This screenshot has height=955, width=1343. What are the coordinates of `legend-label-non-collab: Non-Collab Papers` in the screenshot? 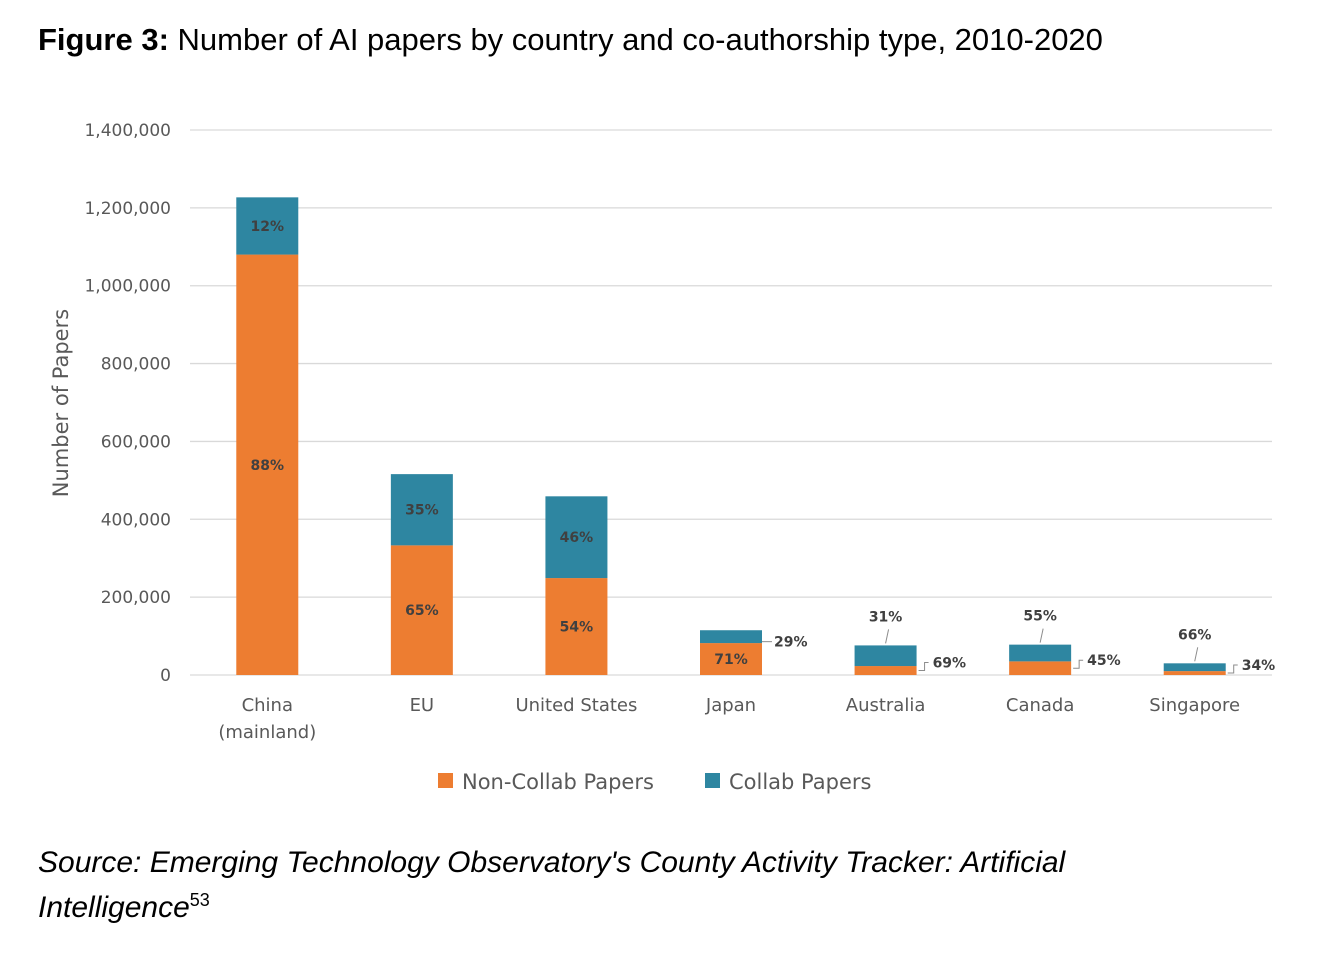 It's located at (558, 782).